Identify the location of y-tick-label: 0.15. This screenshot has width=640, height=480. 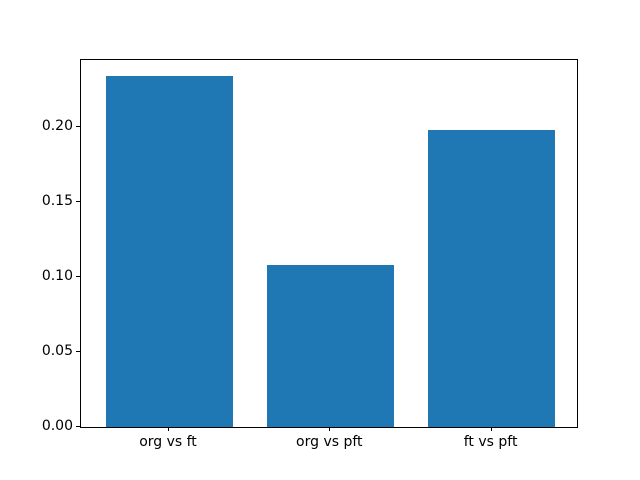
(57, 200).